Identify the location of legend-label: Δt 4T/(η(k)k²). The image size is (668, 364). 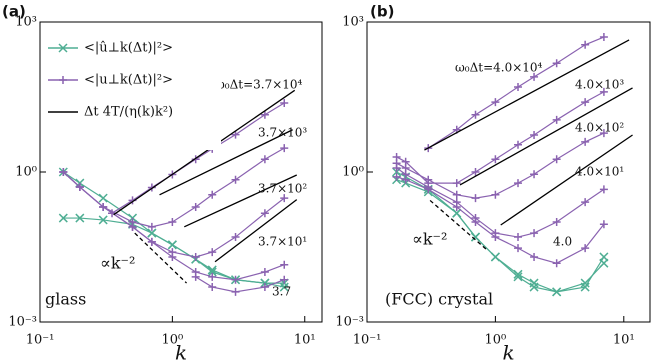
(128, 112).